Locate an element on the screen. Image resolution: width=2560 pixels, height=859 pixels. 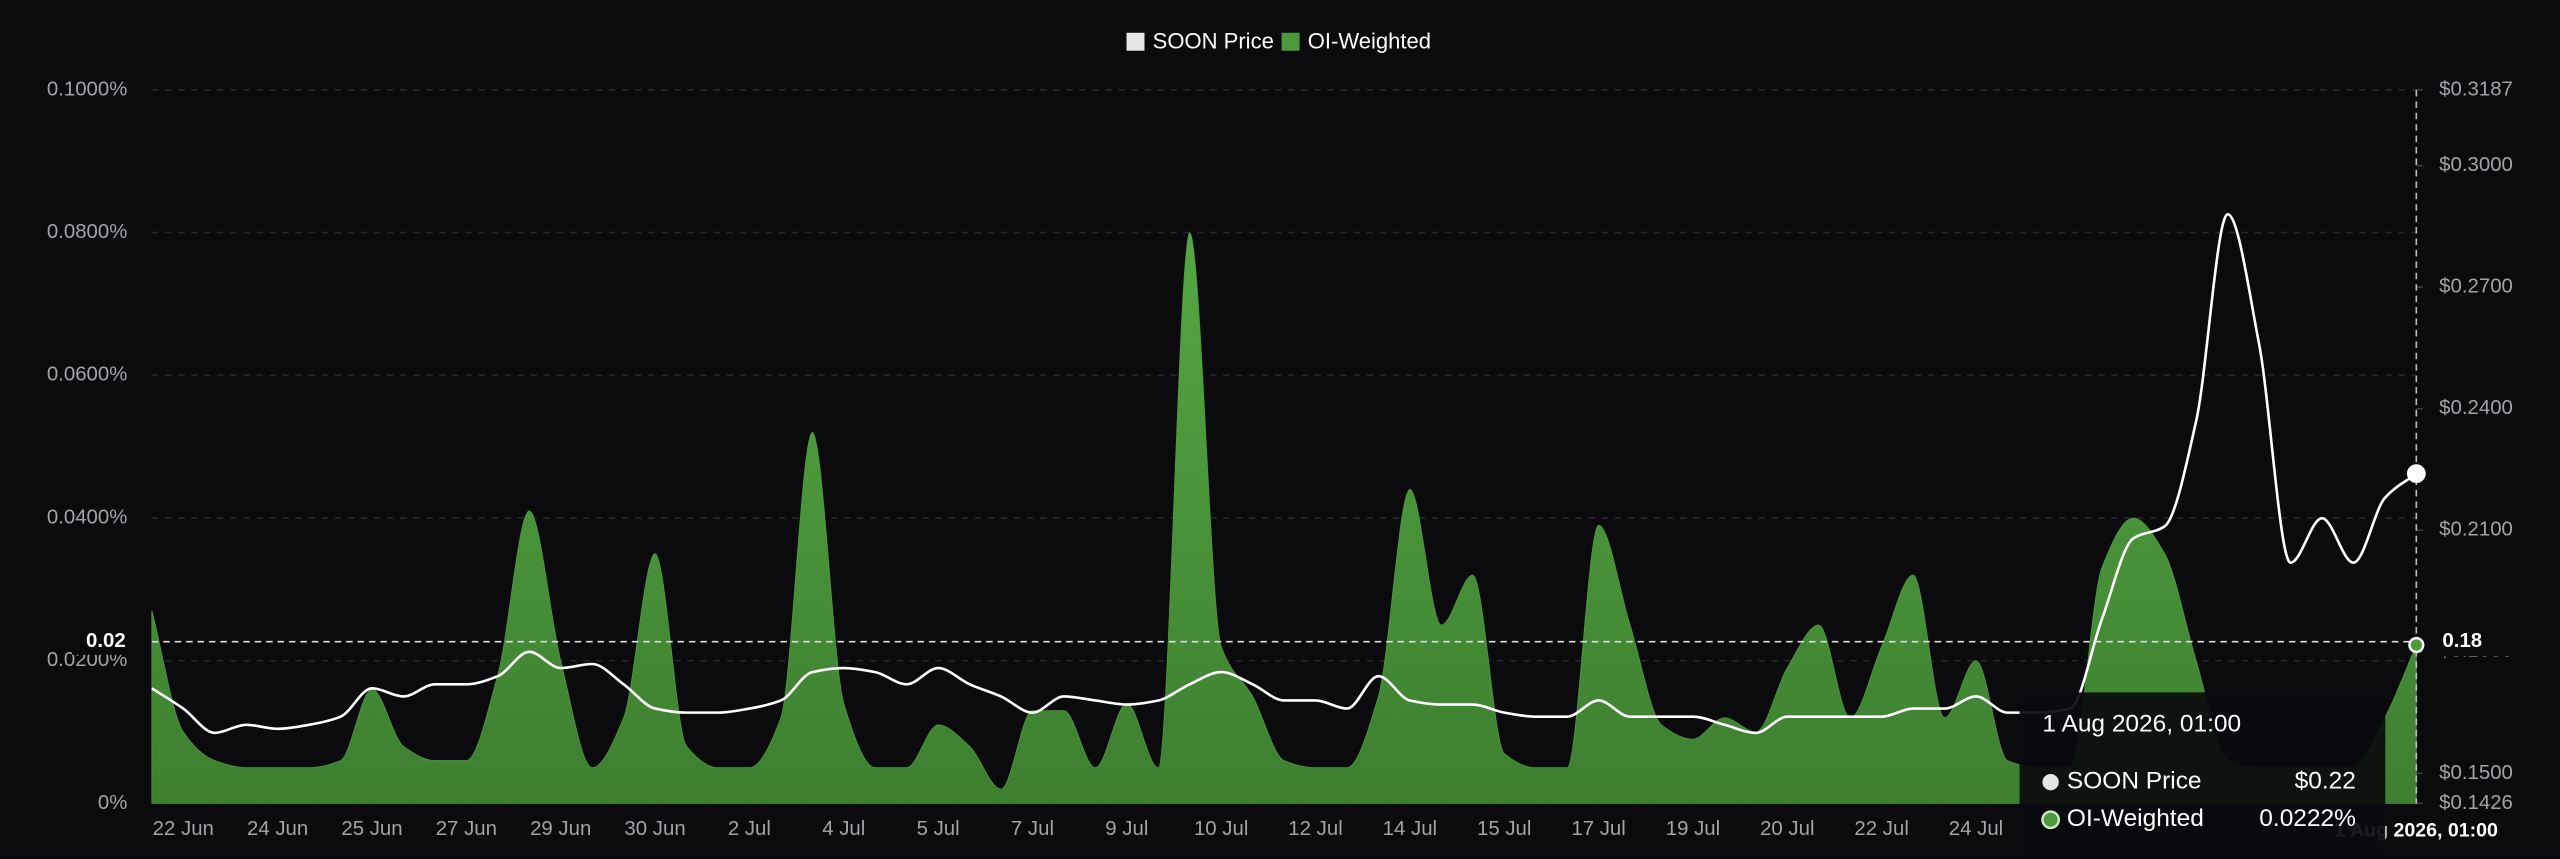
y-tick-label: 0% is located at coordinates (112, 803).